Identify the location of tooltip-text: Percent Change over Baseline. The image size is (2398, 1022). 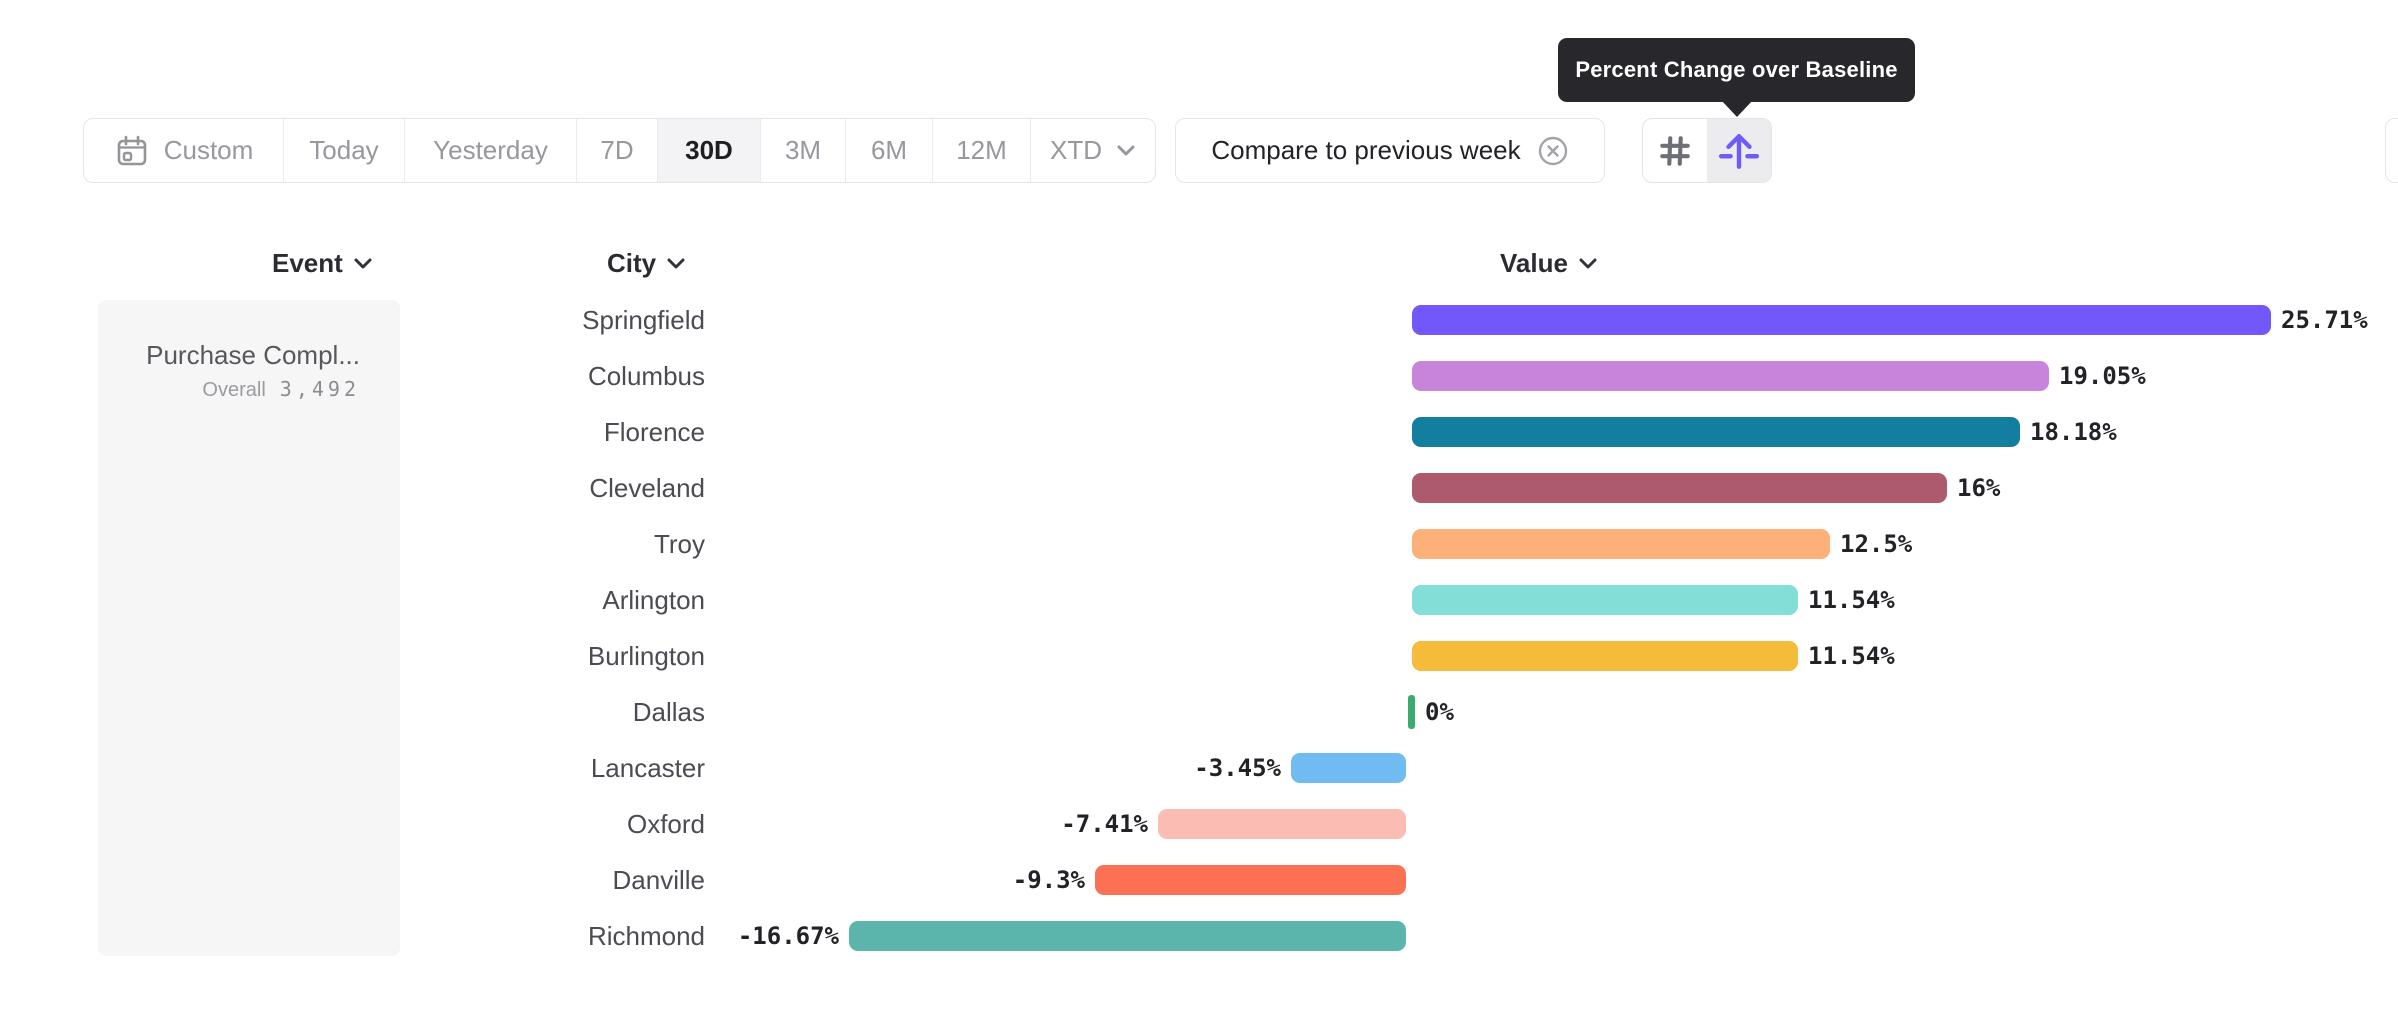
(1736, 69).